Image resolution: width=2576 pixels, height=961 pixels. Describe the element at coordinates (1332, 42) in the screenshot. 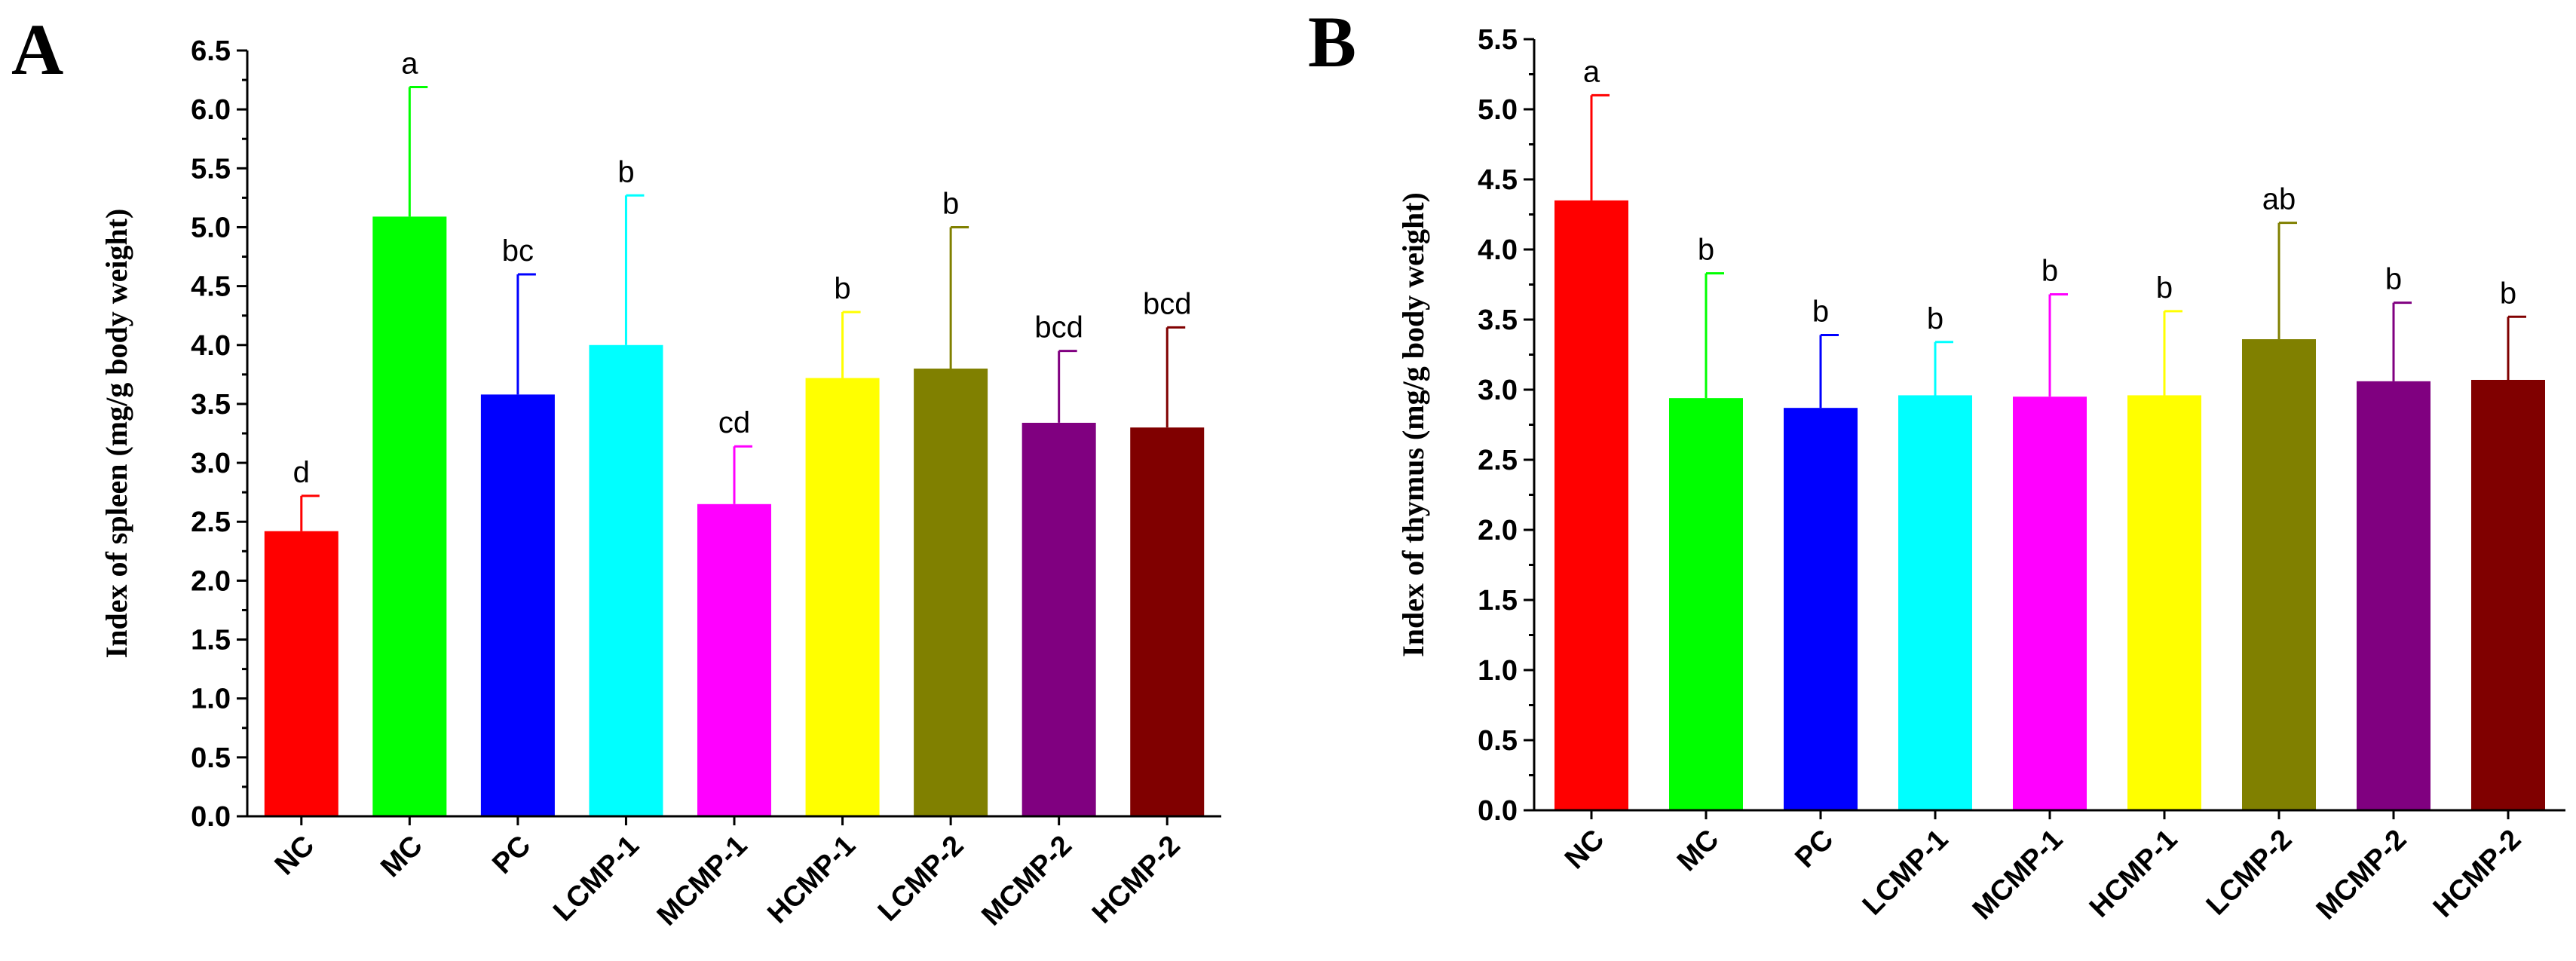

I see `panel-letter: B` at that location.